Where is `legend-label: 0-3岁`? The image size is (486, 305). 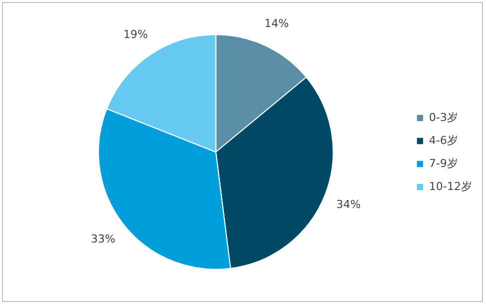 legend-label: 0-3岁 is located at coordinates (443, 117).